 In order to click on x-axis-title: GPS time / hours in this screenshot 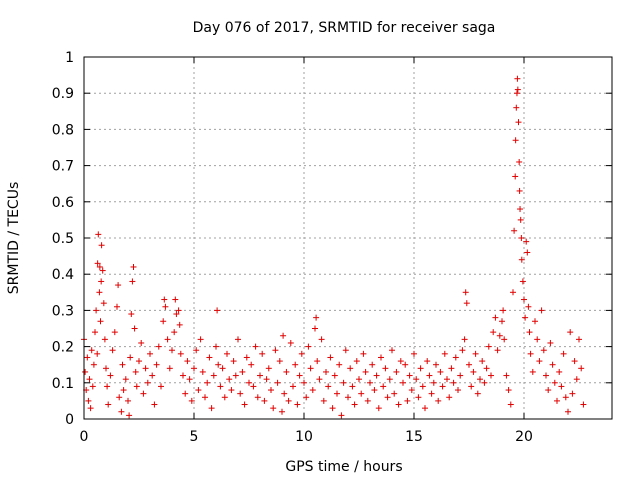, I will do `click(343, 467)`.